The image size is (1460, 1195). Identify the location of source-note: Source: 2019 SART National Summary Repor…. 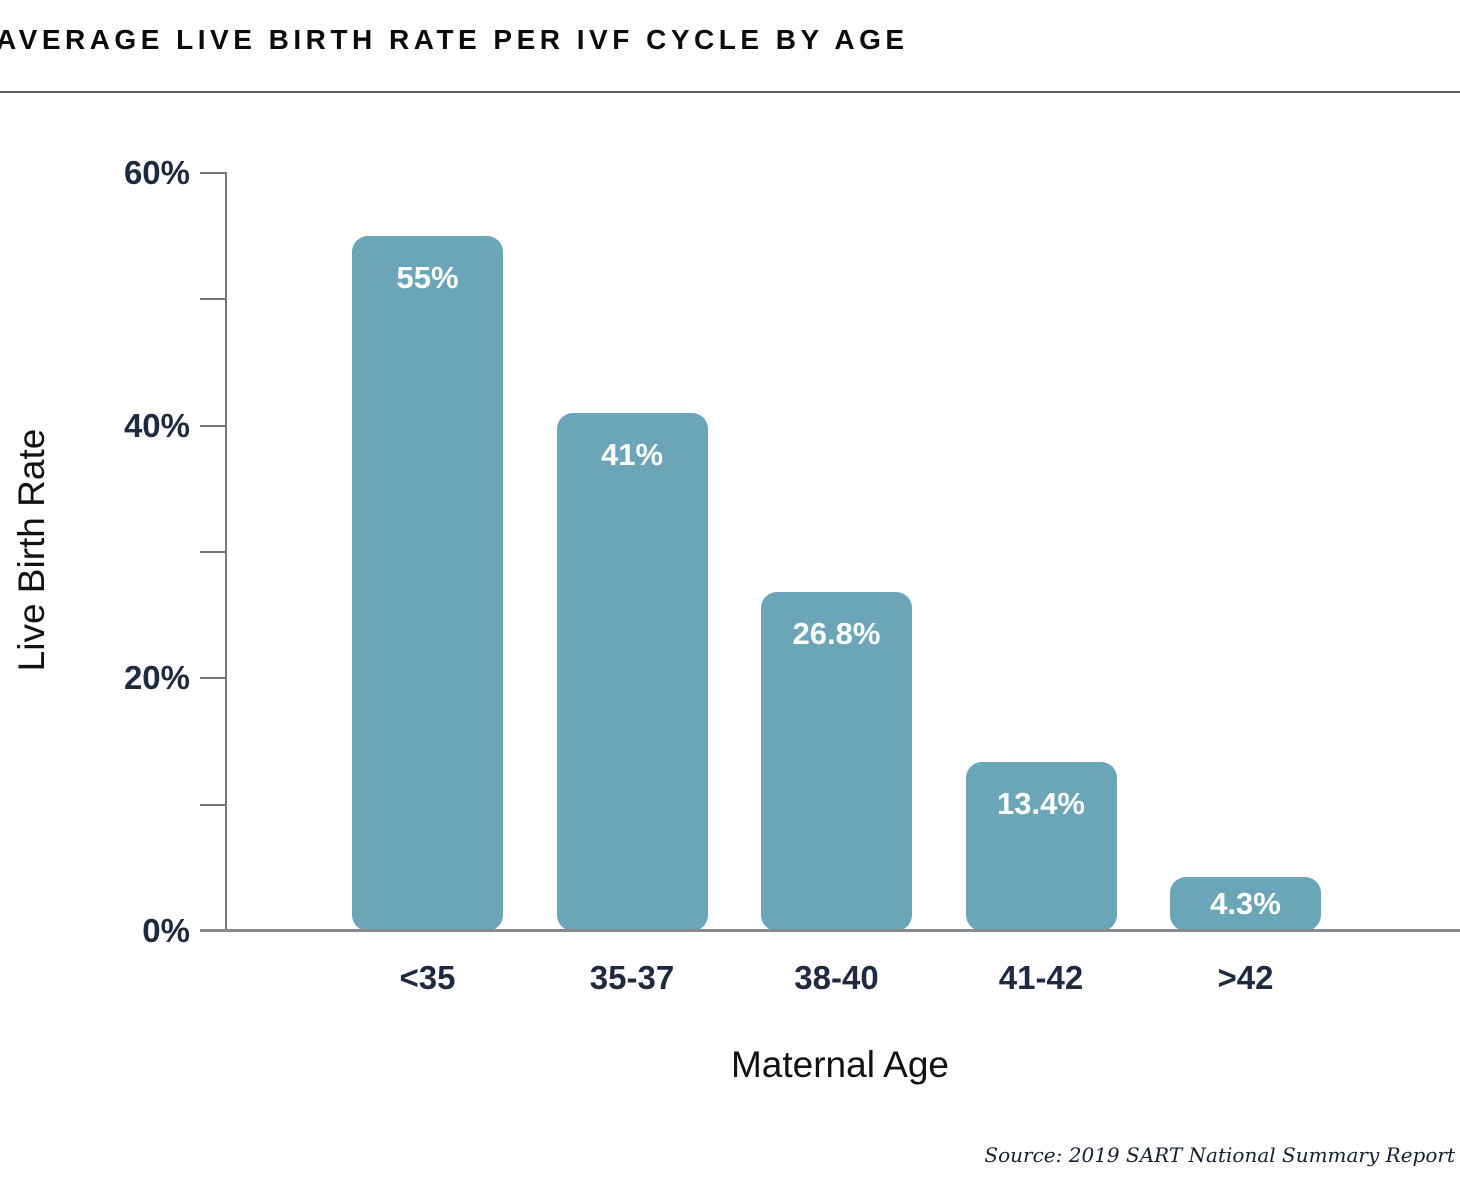
(1219, 1155).